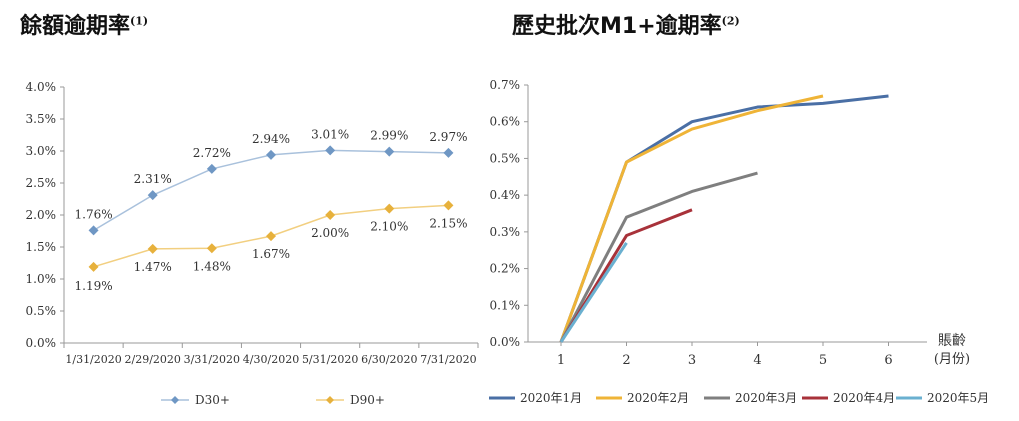  Describe the element at coordinates (757, 360) in the screenshot. I see `right-x-tick-label: 4` at that location.